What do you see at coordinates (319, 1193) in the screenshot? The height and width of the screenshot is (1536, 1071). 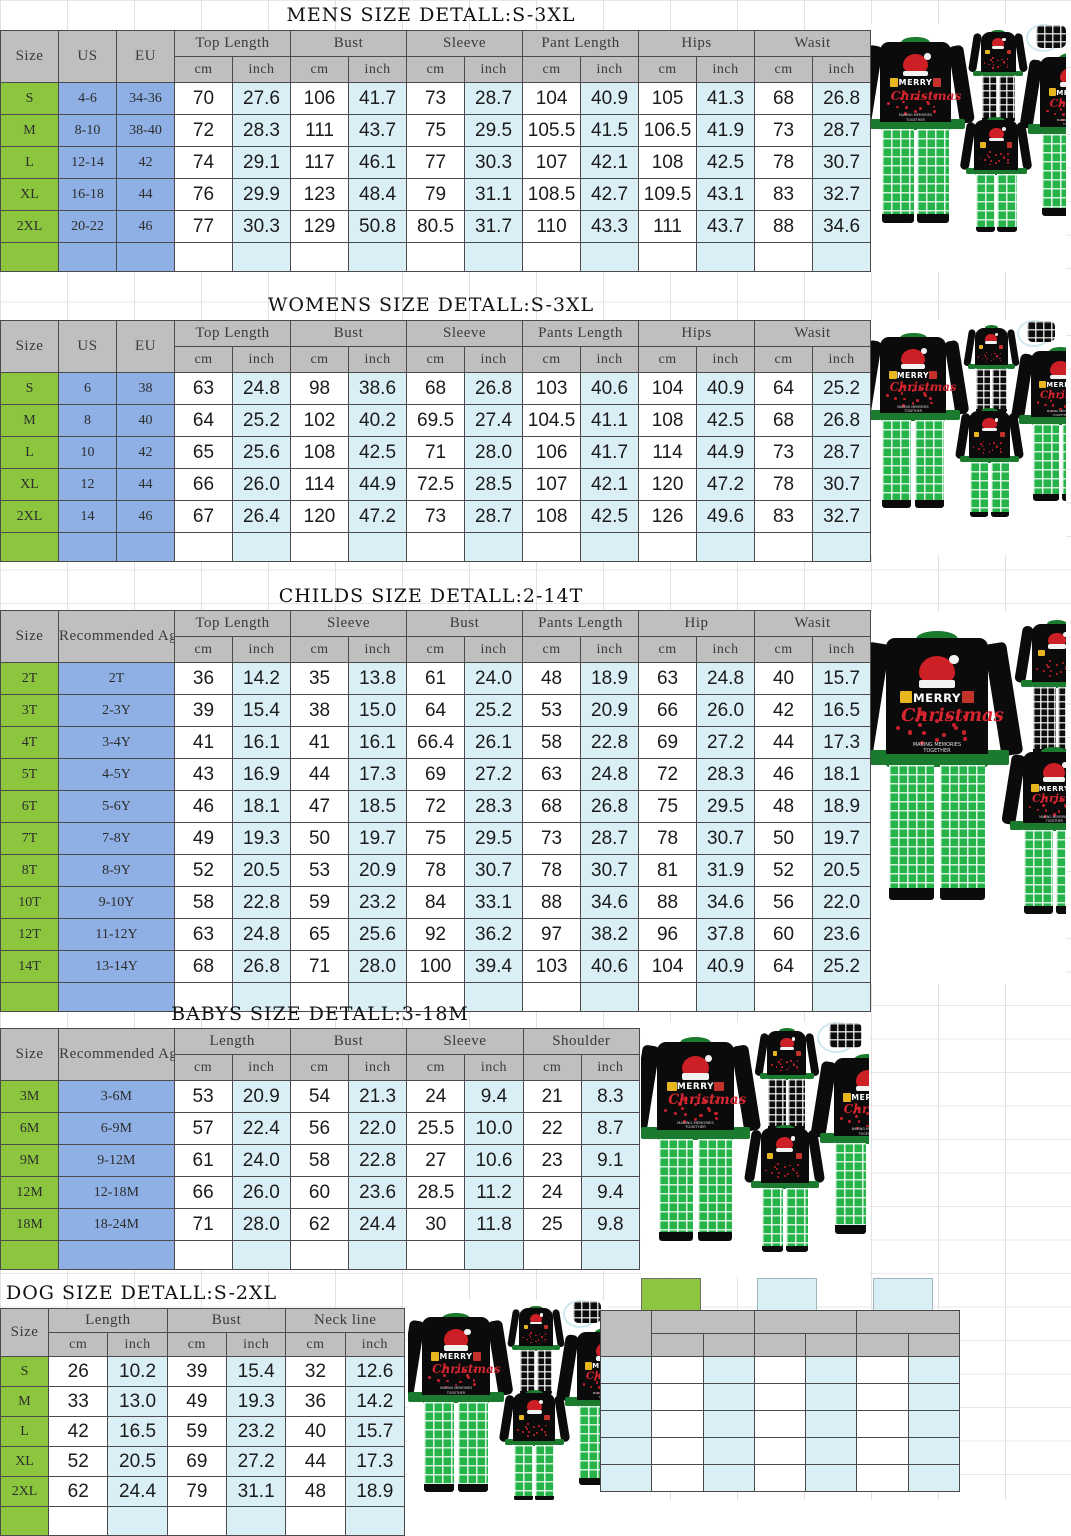 I see `cell: 60` at bounding box center [319, 1193].